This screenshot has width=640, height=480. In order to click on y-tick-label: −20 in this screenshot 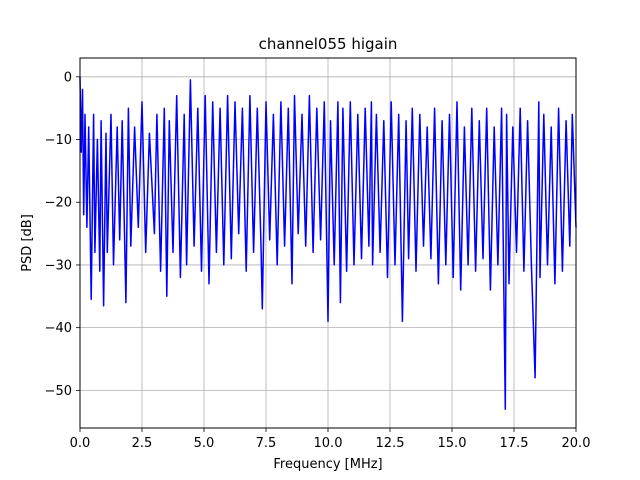, I will do `click(58, 203)`.